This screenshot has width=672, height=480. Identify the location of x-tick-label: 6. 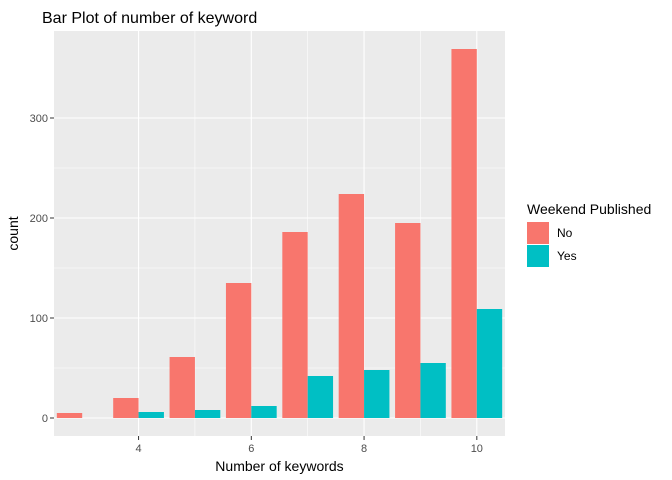
(251, 449).